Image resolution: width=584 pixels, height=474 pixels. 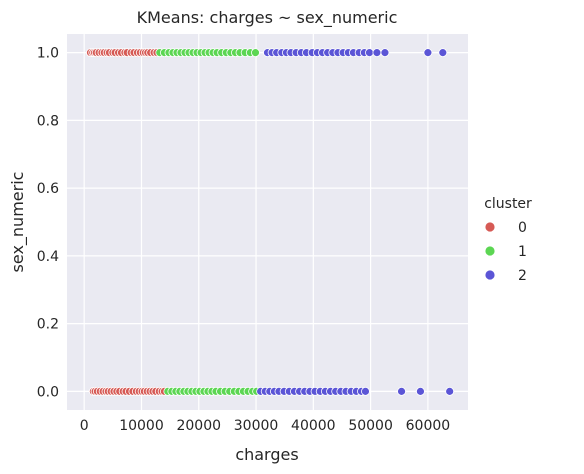 What do you see at coordinates (313, 426) in the screenshot?
I see `x-tick-label: 40000` at bounding box center [313, 426].